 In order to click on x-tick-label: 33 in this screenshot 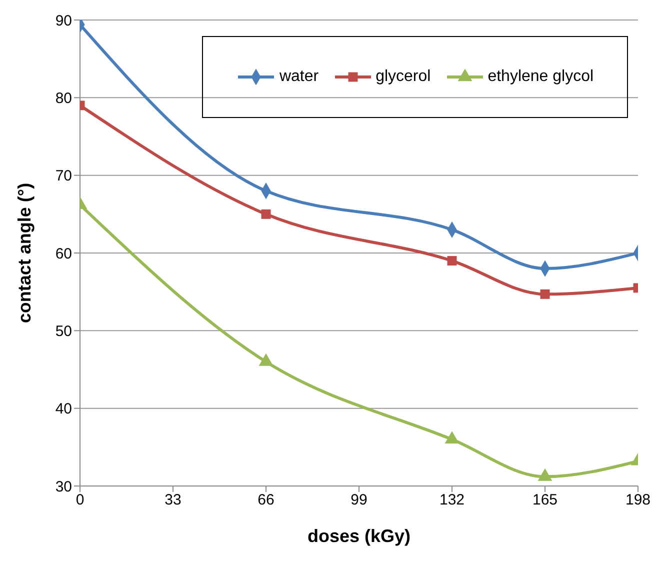, I will do `click(173, 500)`.